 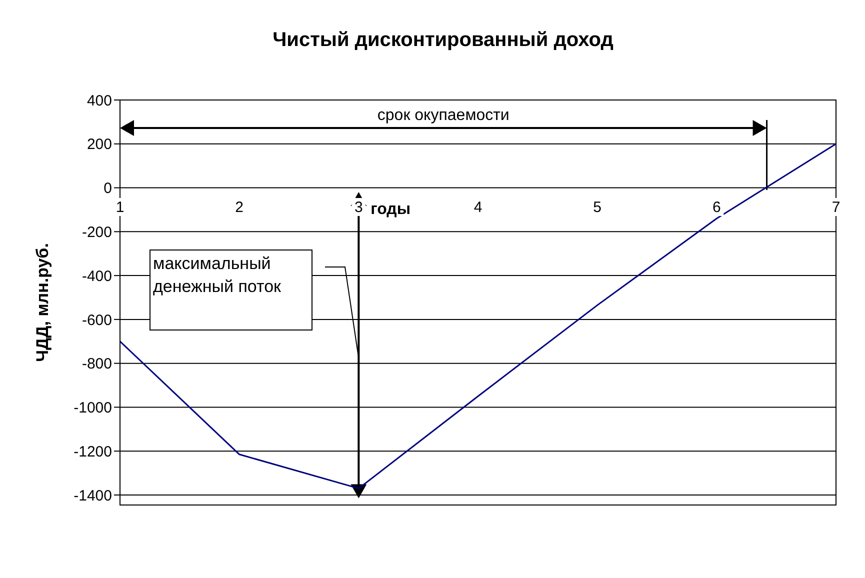 What do you see at coordinates (478, 207) in the screenshot?
I see `x-tick-label: 4` at bounding box center [478, 207].